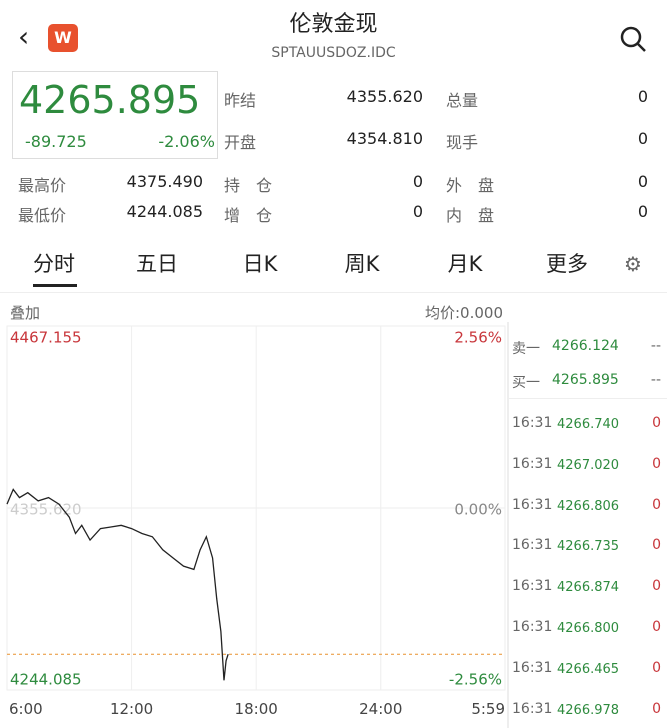 The height and width of the screenshot is (728, 667). What do you see at coordinates (464, 313) in the screenshot?
I see `avg-price: 均价:0.000` at bounding box center [464, 313].